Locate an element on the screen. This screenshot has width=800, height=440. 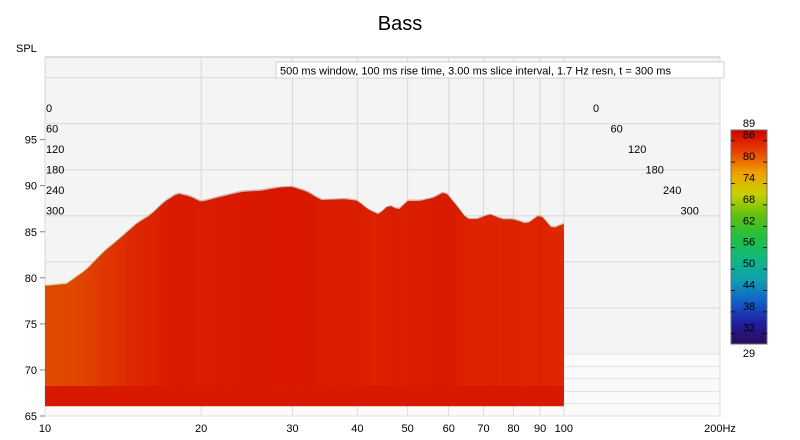
x-tick-label-0: 10 is located at coordinates (45, 429).